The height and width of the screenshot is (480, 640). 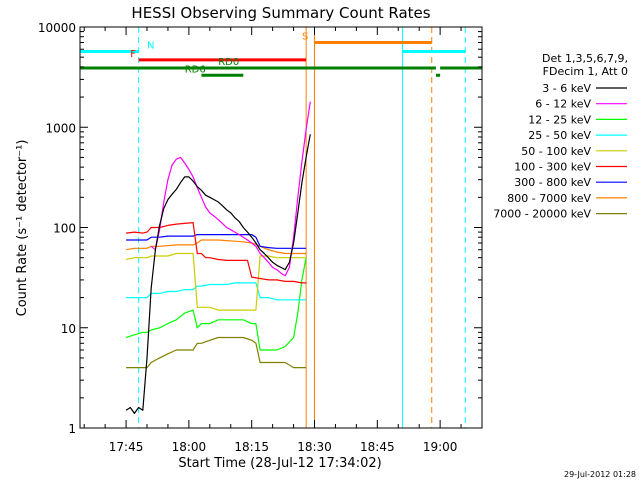 I want to click on timestamp: 29-Jul-2012 01:28, so click(x=600, y=474).